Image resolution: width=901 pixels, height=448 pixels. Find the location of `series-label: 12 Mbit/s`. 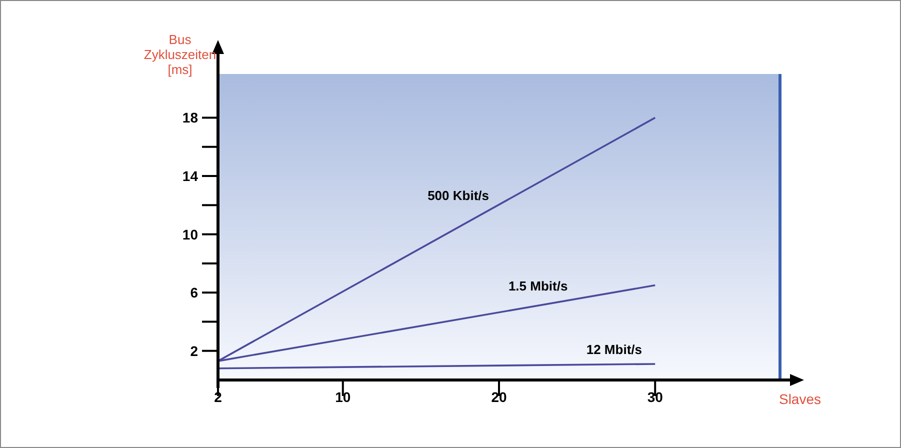

series-label: 12 Mbit/s is located at coordinates (614, 350).